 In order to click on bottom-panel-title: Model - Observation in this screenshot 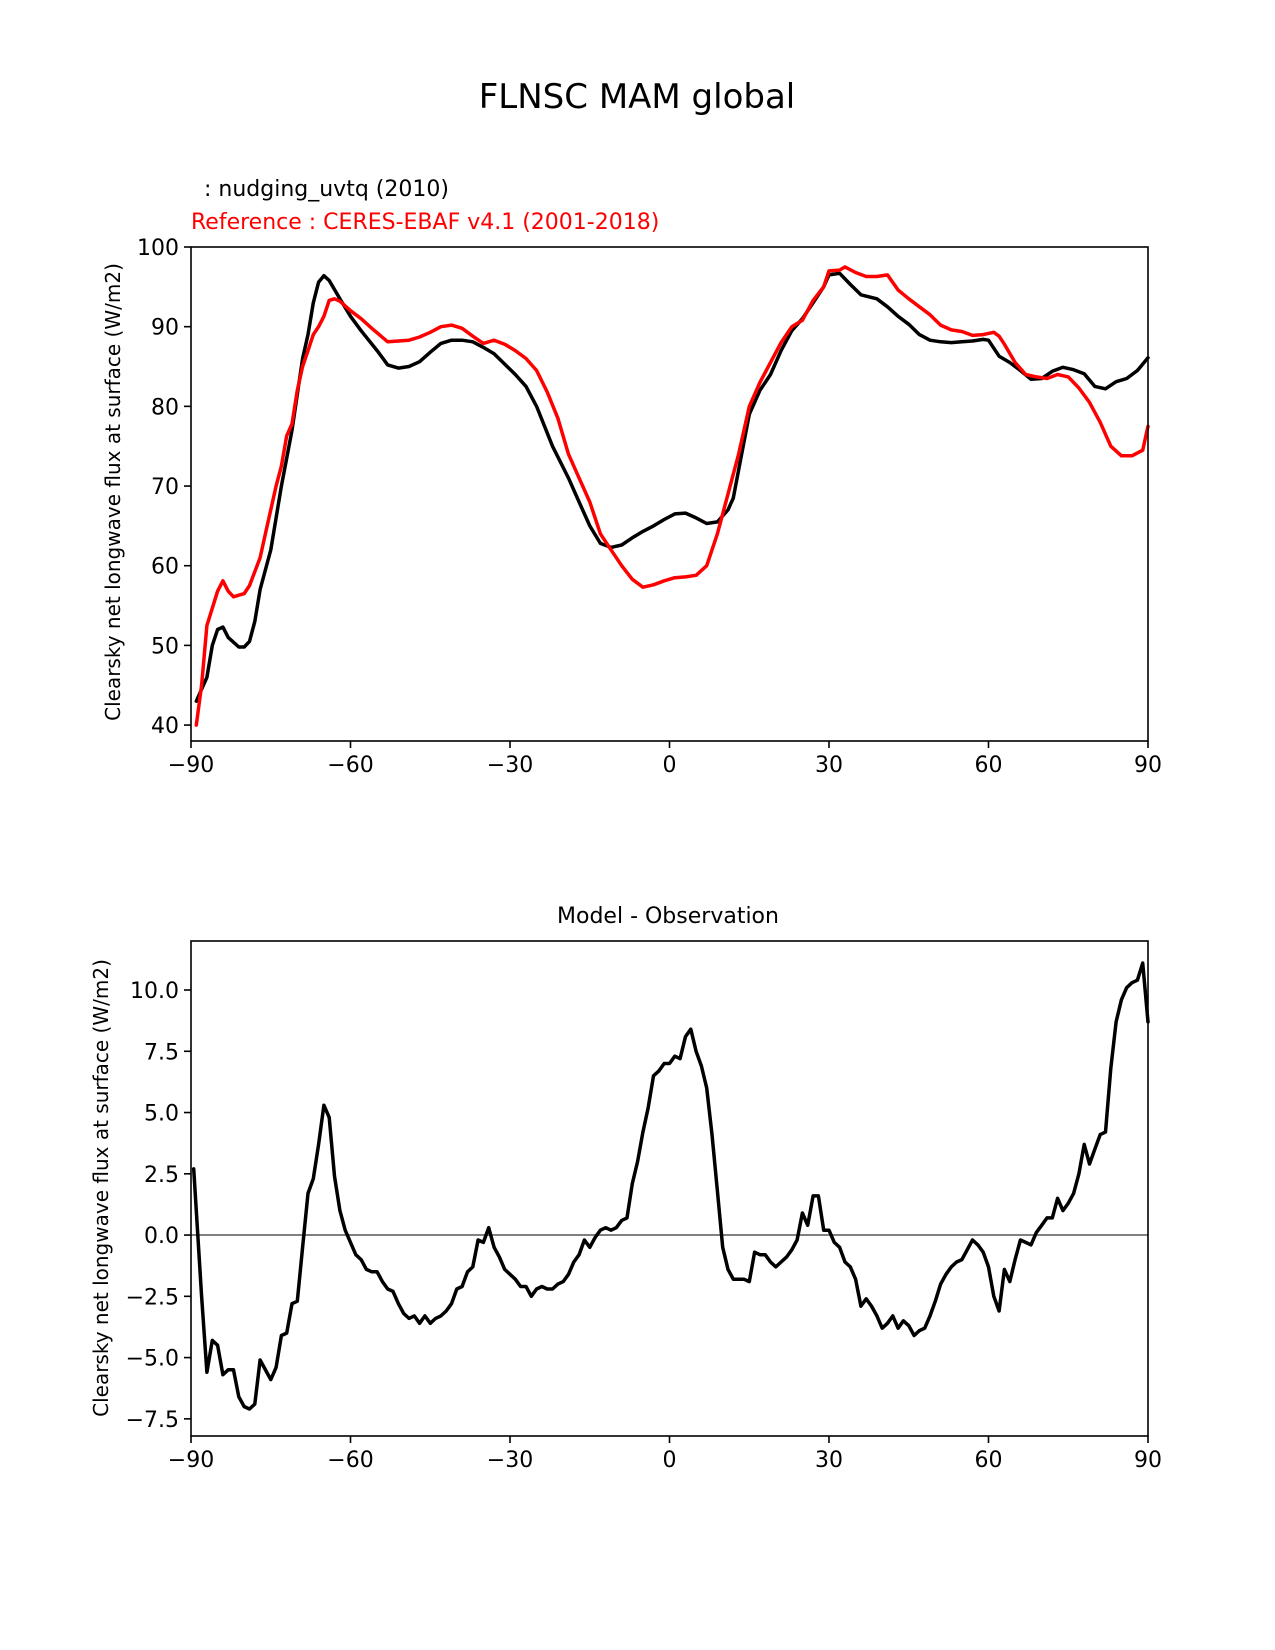, I will do `click(668, 916)`.